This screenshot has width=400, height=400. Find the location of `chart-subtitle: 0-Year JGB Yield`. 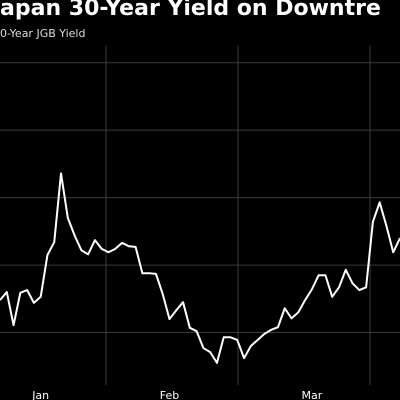

chart-subtitle: 0-Year JGB Yield is located at coordinates (42, 33).